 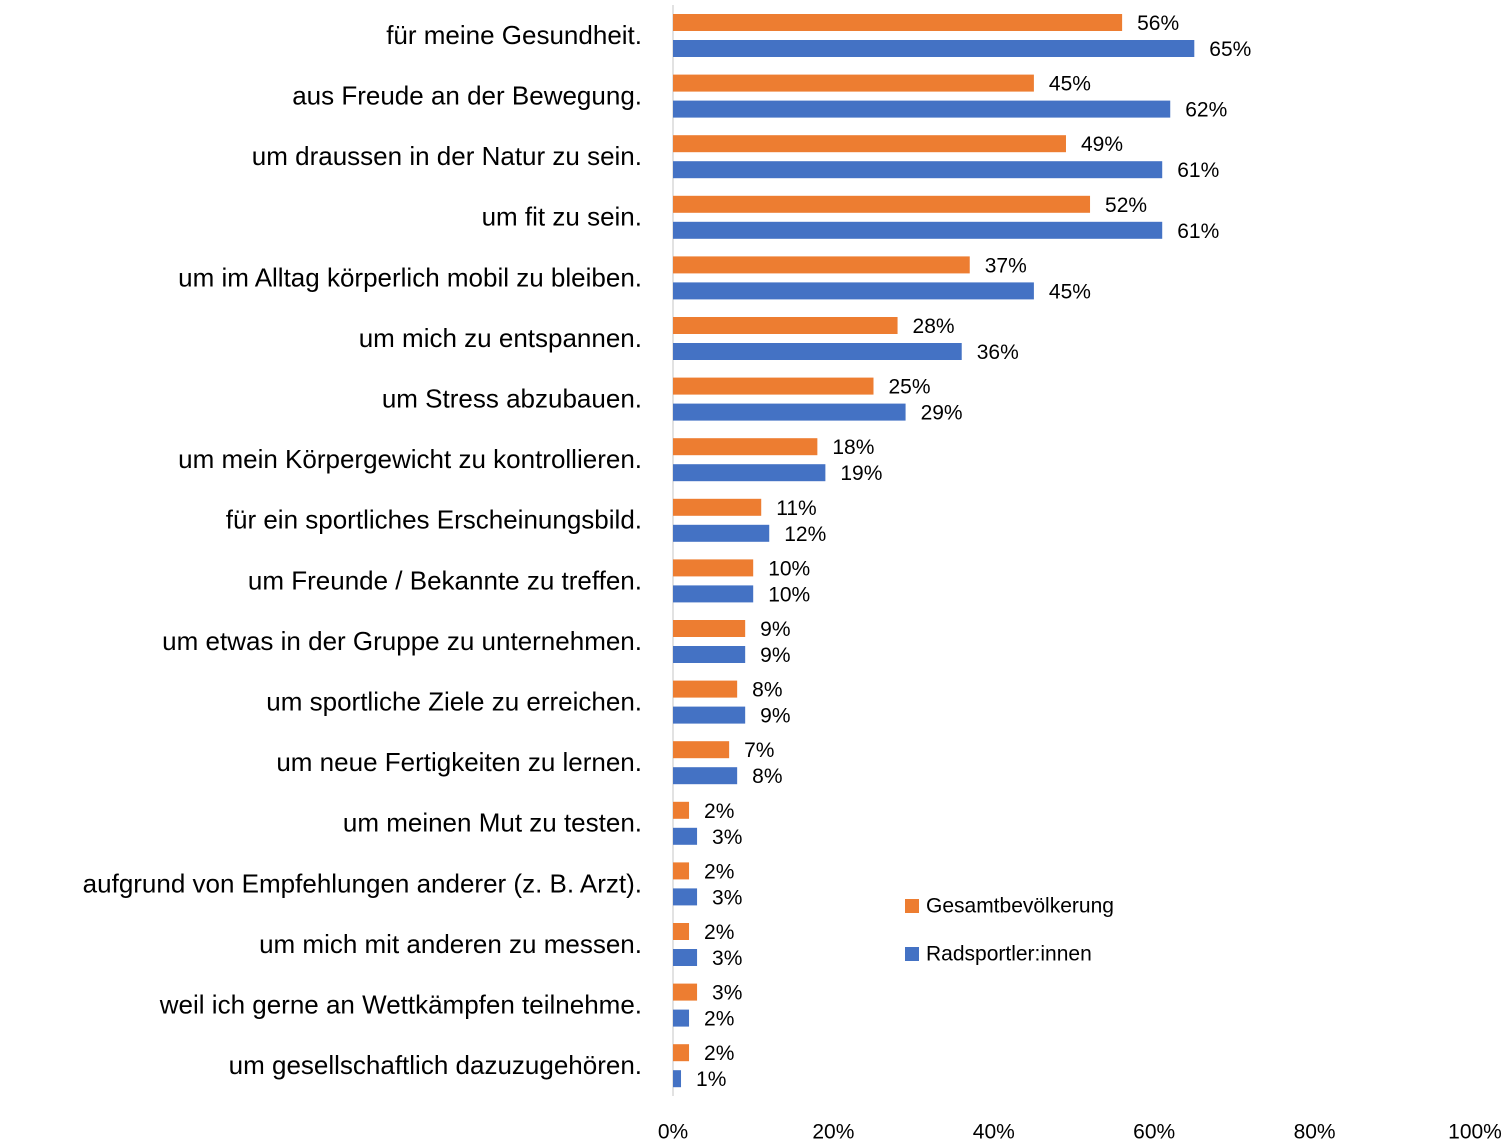 I want to click on value-label: 19%, so click(x=861, y=473).